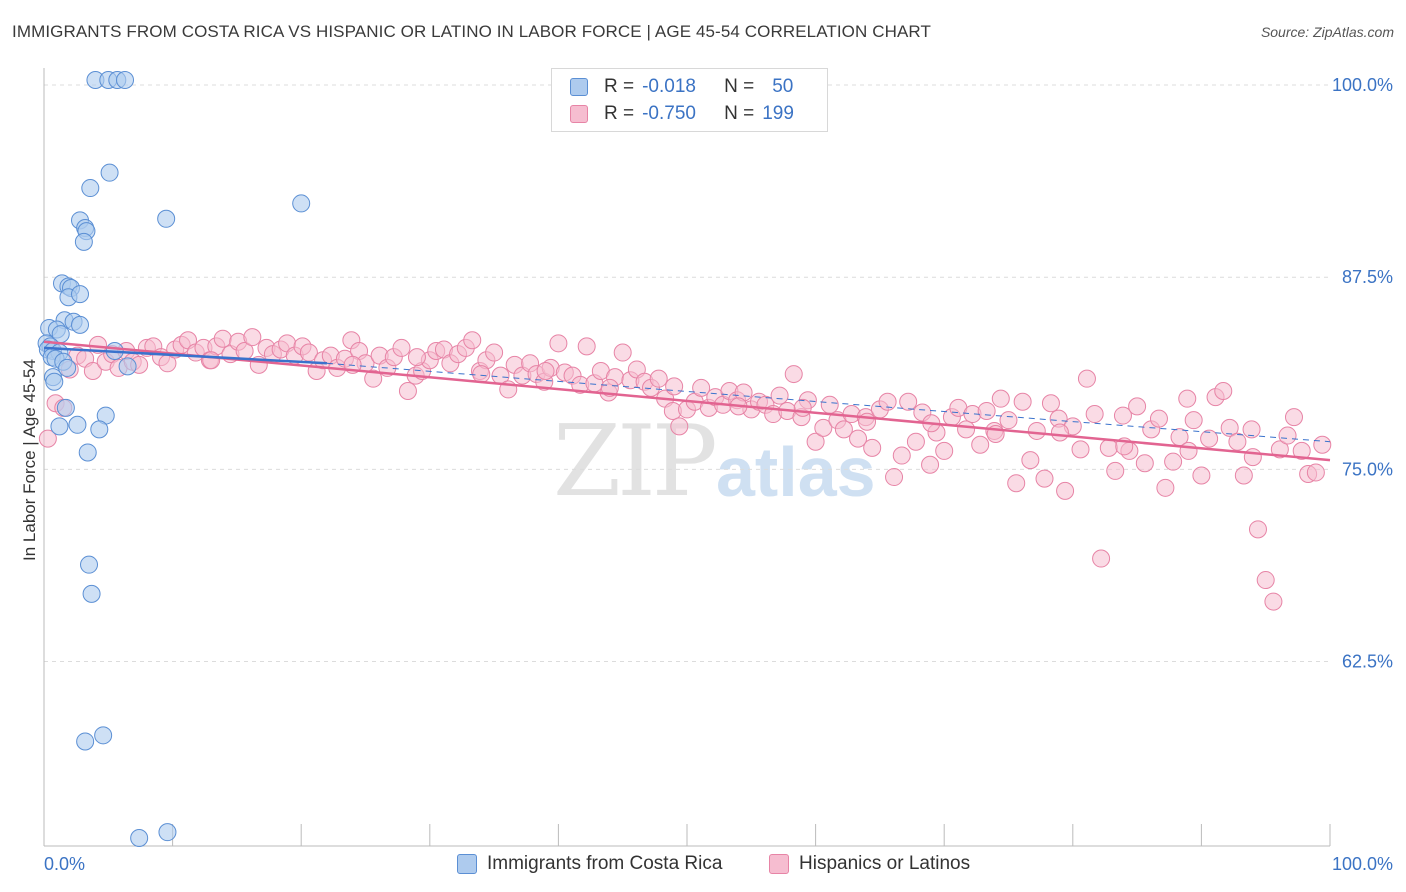 This screenshot has height=892, width=1406. I want to click on legend-row-costa-rica: R = -0.018 N = 50, so click(681, 87).